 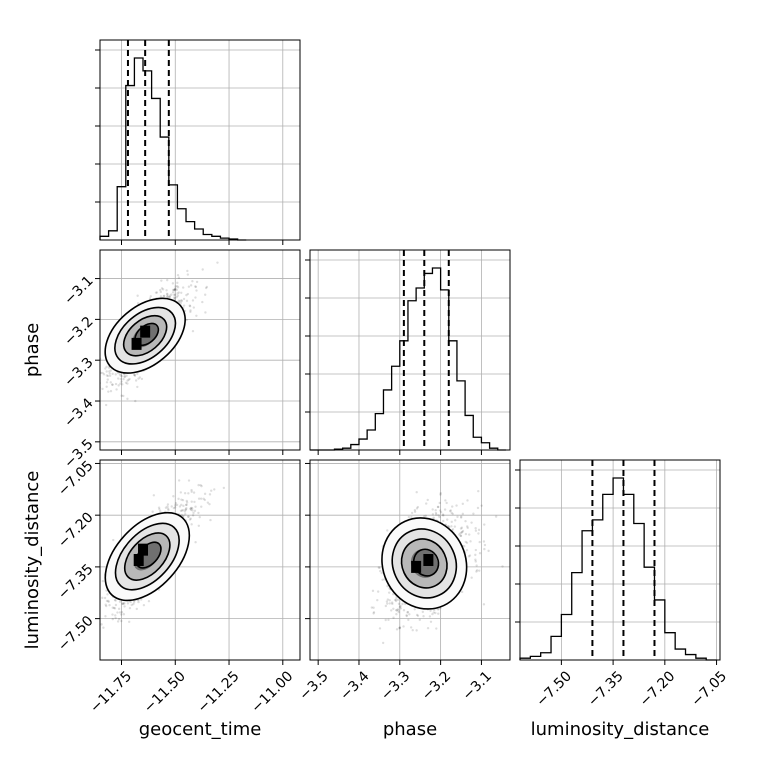 I want to click on y-tick-label: −3.4, so click(x=78, y=412).